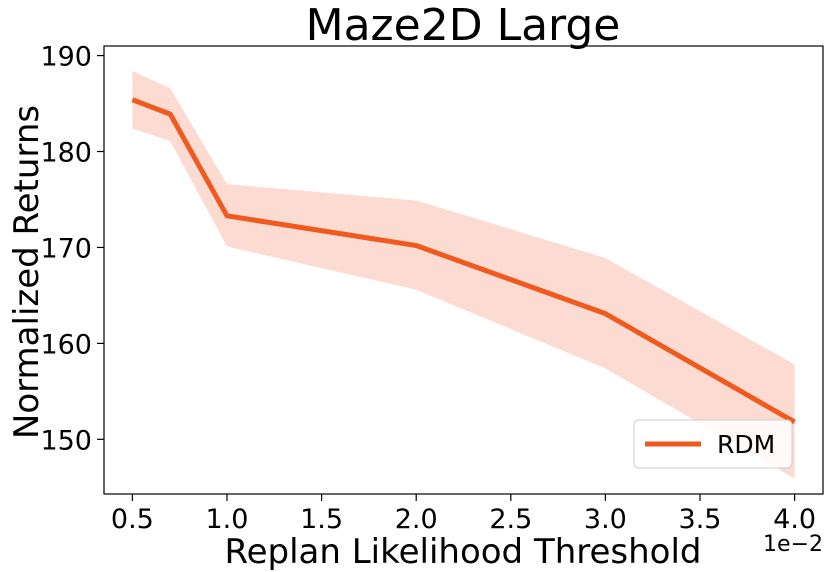 This screenshot has height=572, width=830. I want to click on y-axis-ticks: 150 160 170 180 190, so click(72, 249).